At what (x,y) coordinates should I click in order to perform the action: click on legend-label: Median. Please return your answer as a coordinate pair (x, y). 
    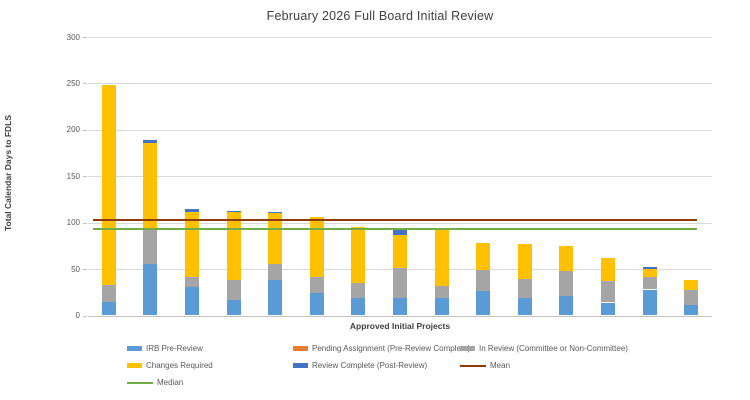
    Looking at the image, I should click on (170, 382).